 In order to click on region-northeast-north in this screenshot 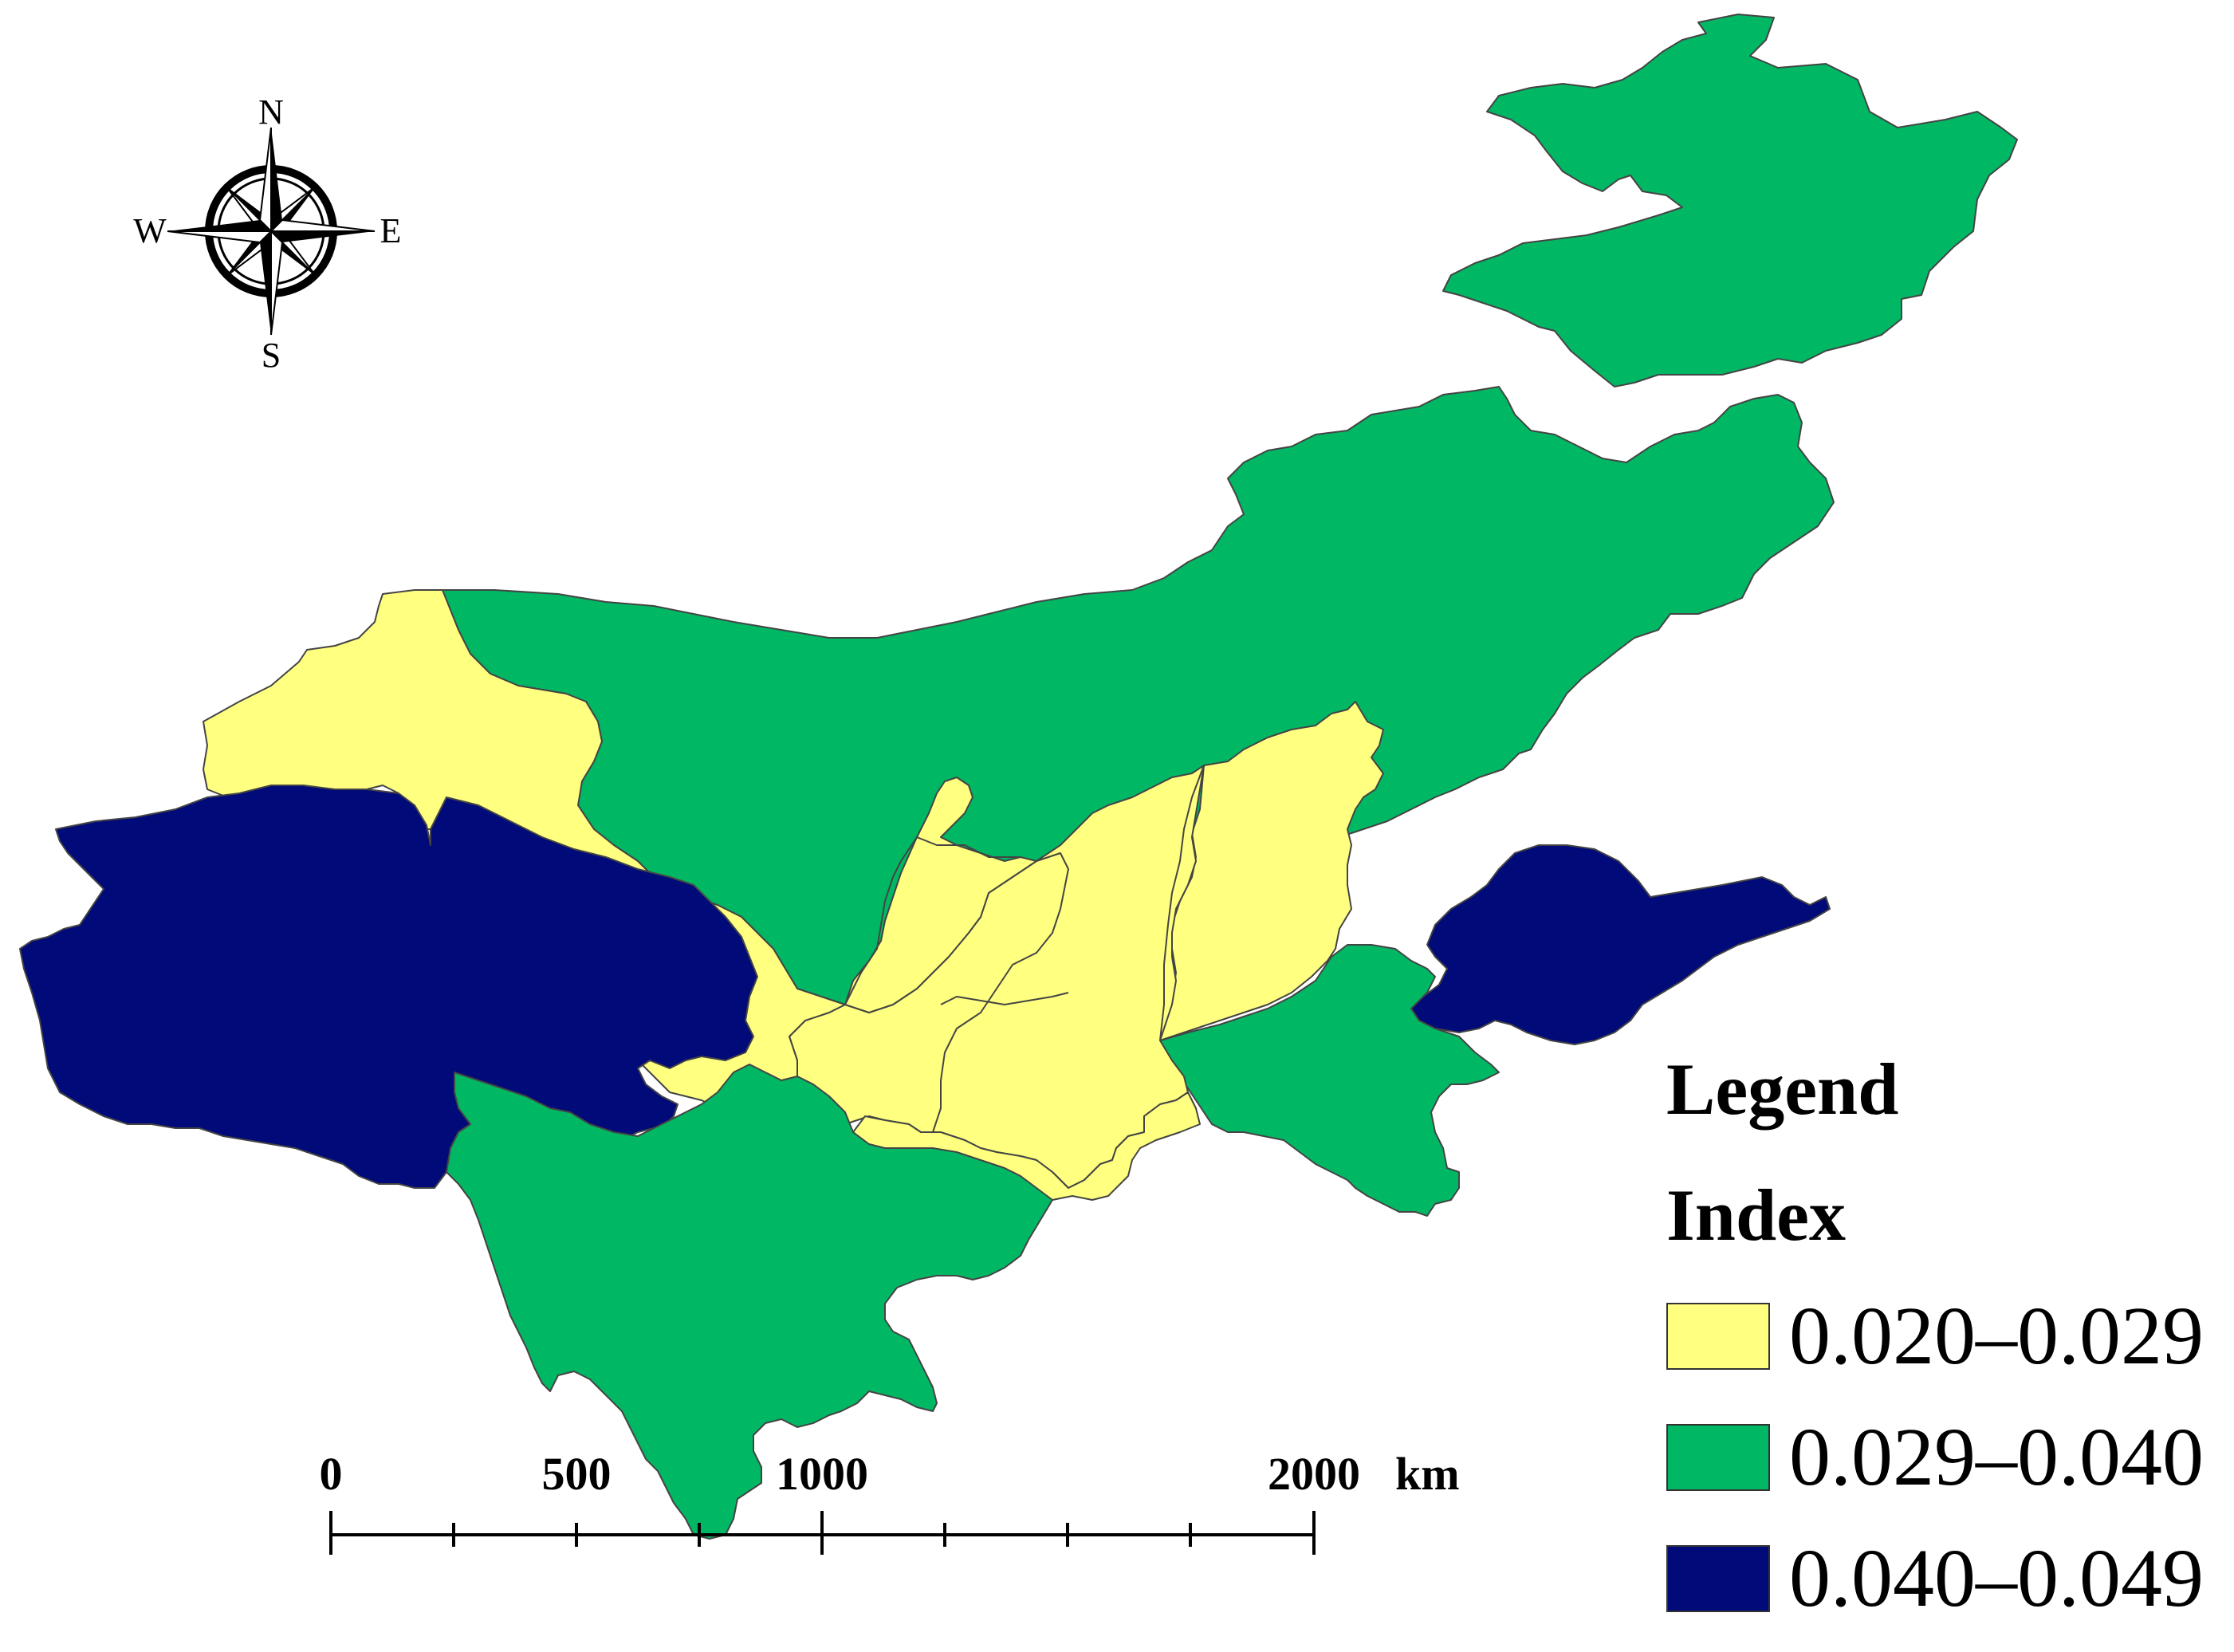, I will do `click(1730, 200)`.